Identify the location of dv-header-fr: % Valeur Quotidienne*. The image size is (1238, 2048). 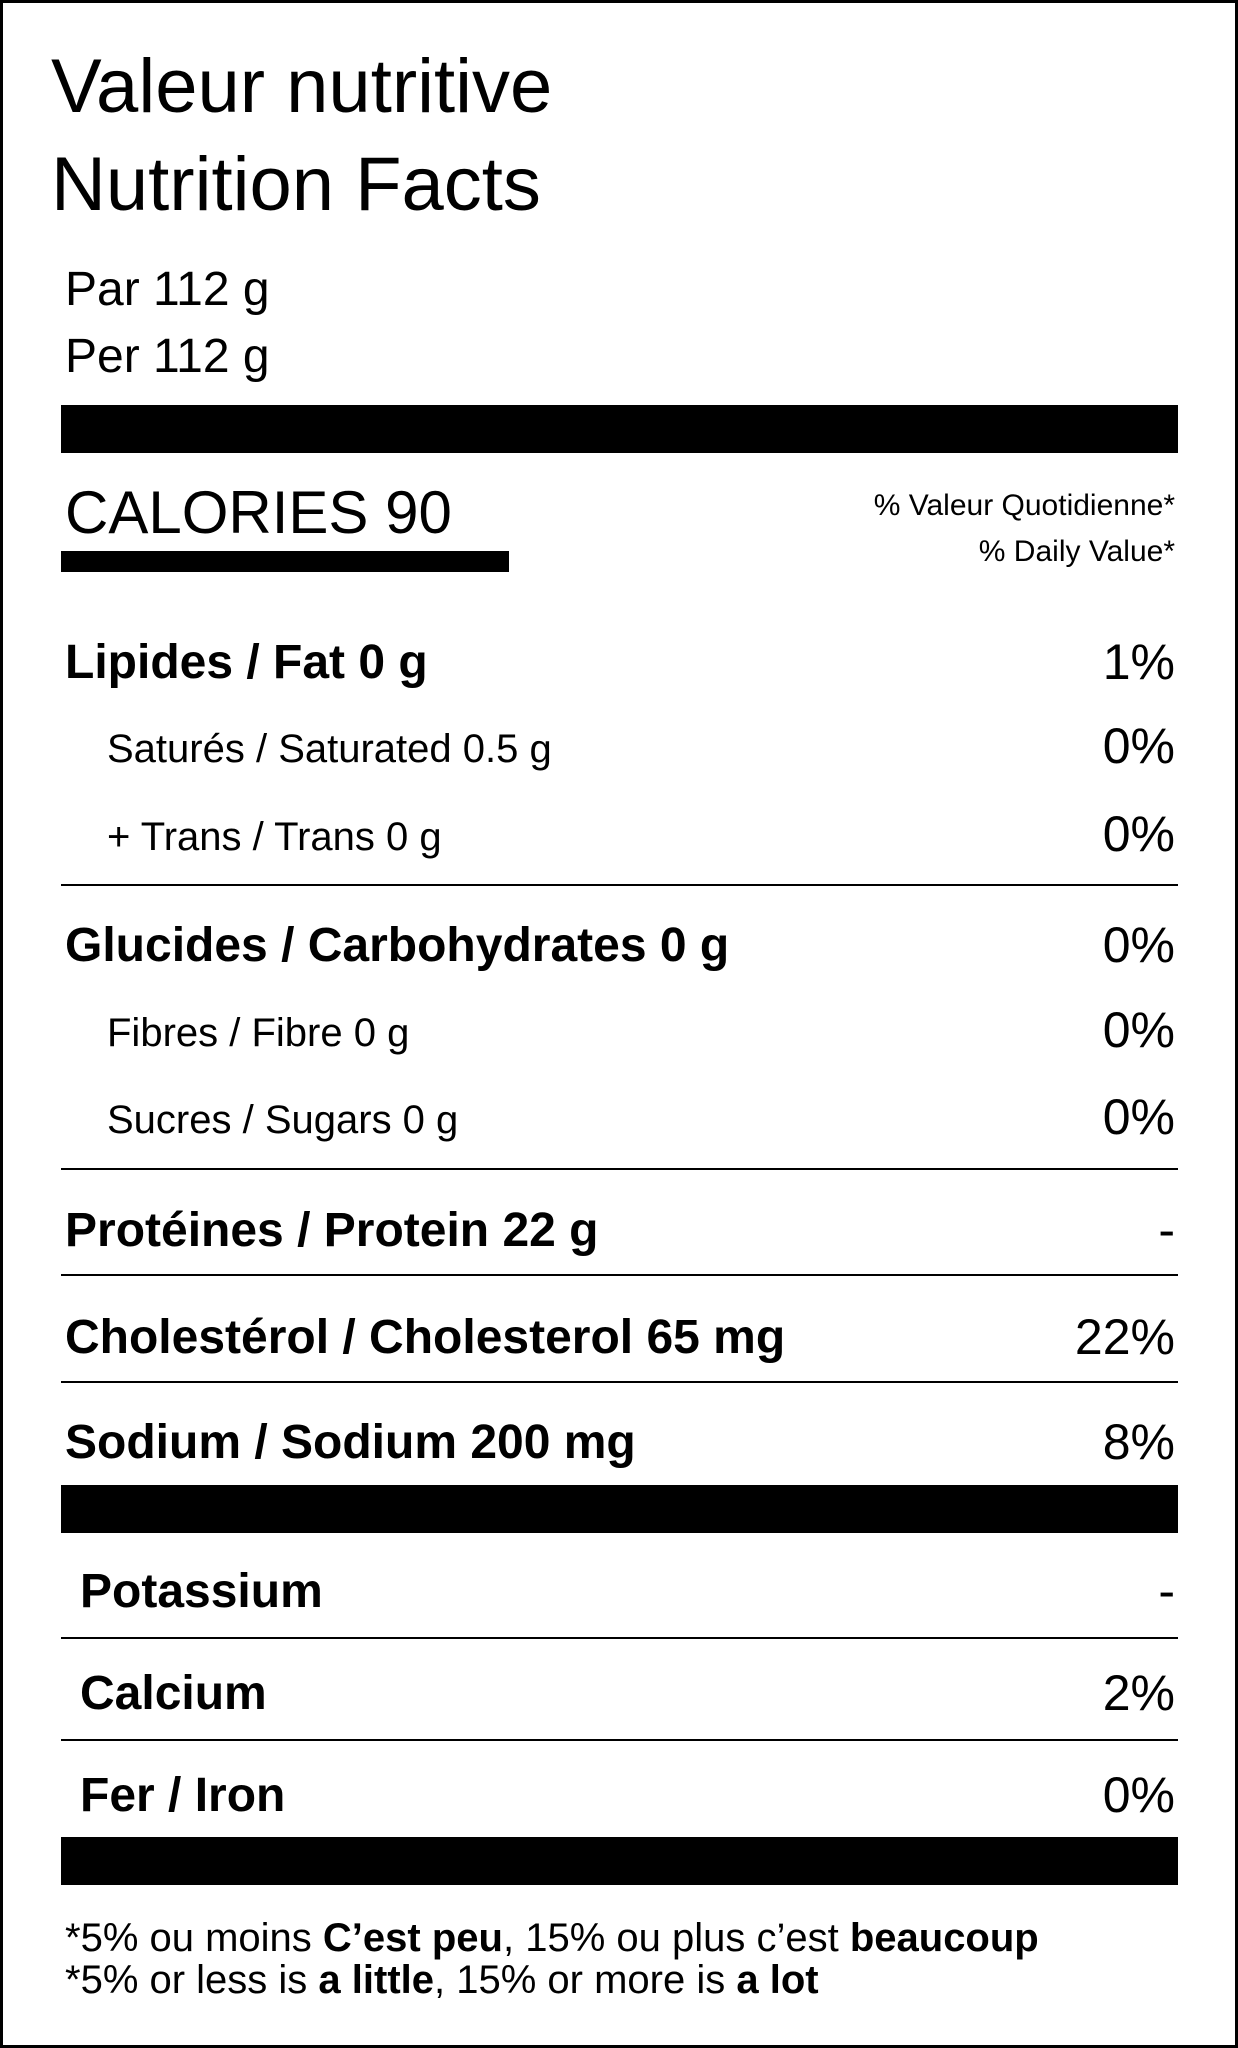
(1024, 505).